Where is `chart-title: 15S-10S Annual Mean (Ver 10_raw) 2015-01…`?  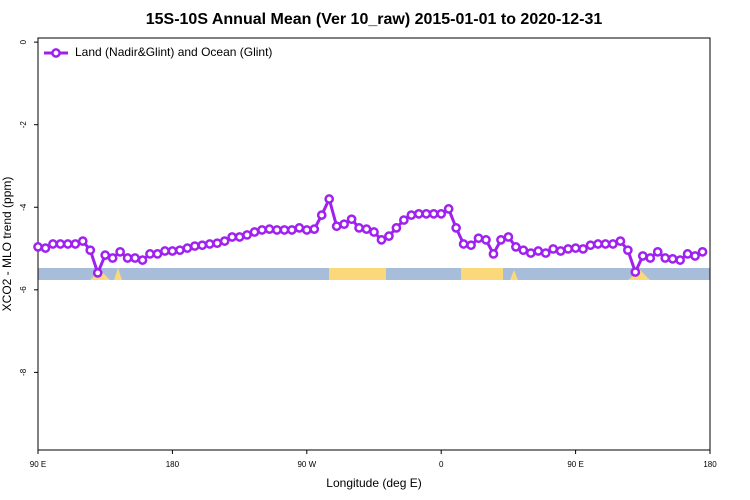 chart-title: 15S-10S Annual Mean (Ver 10_raw) 2015-01… is located at coordinates (374, 19).